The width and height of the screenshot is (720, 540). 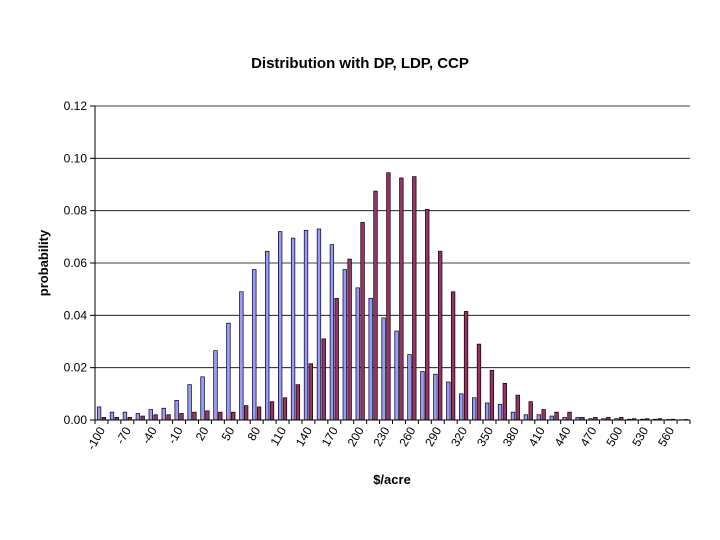 I want to click on bar-s2--55, so click(x=142, y=418).